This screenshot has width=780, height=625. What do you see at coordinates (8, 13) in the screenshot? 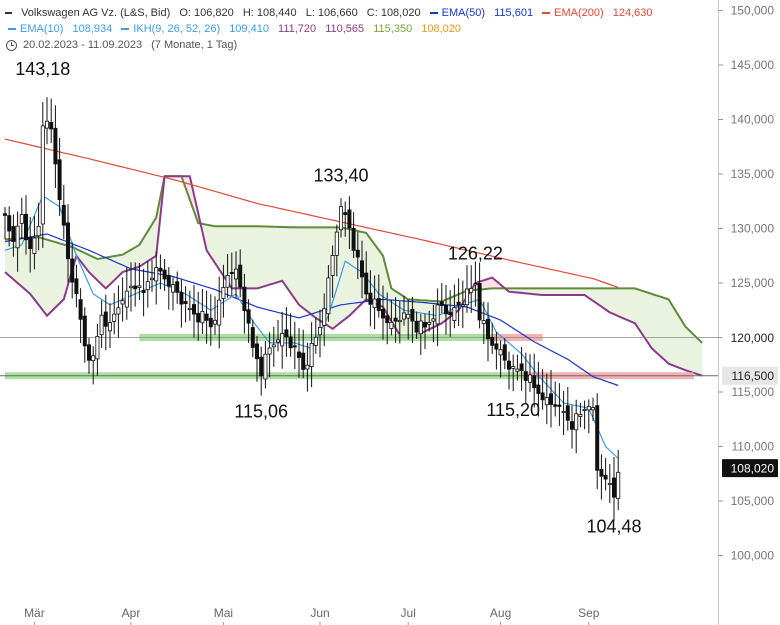
I see `candle-series-icon` at bounding box center [8, 13].